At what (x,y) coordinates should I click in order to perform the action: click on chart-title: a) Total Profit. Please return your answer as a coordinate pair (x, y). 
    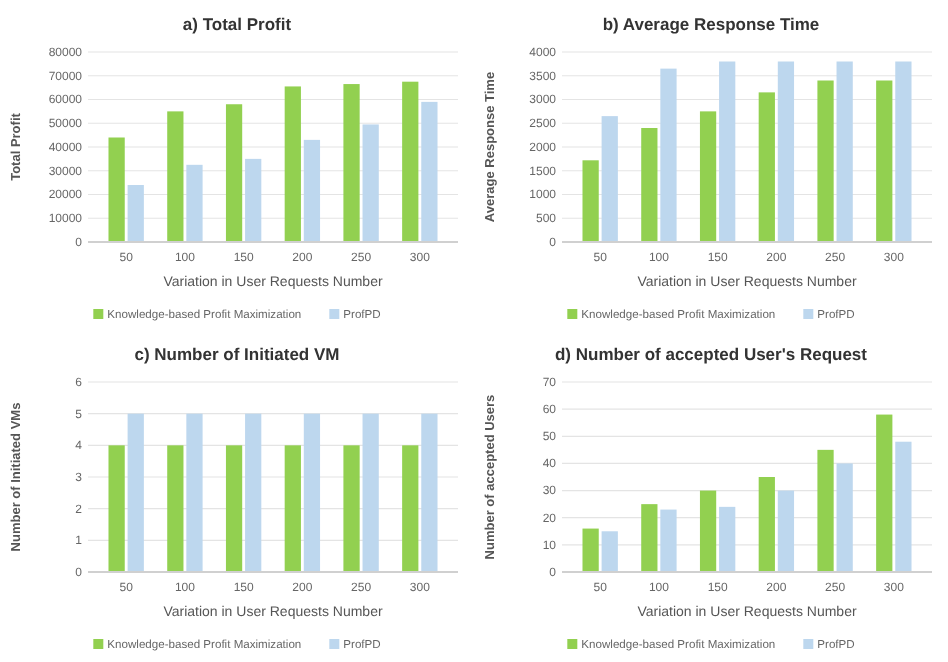
    Looking at the image, I should click on (237, 24).